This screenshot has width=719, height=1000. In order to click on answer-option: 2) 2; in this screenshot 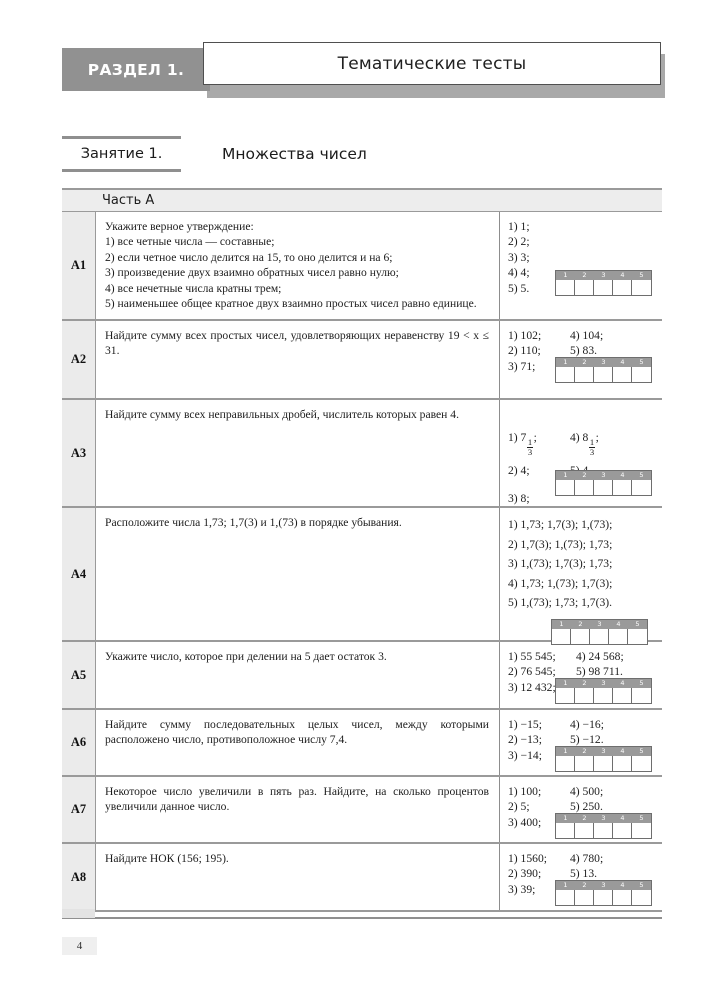, I will do `click(519, 242)`.